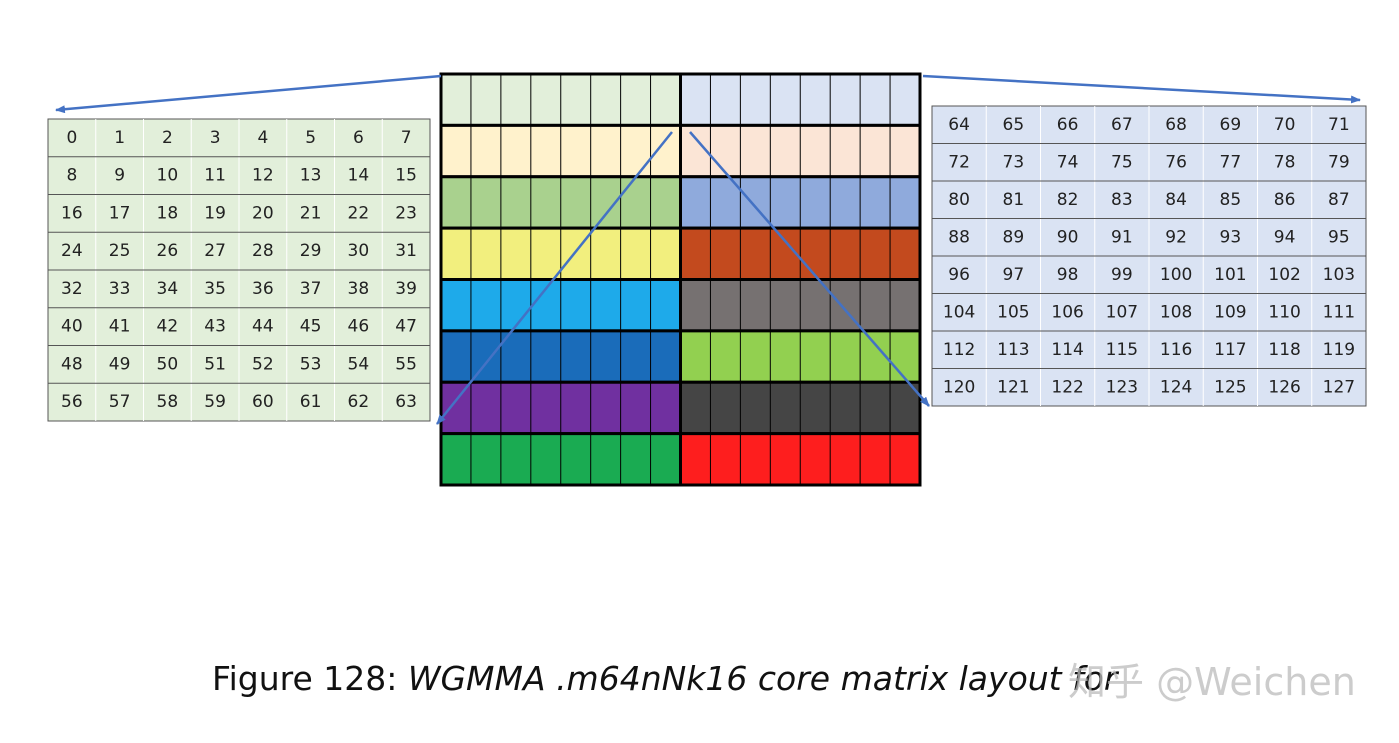  I want to click on cell: 86, so click(1285, 200).